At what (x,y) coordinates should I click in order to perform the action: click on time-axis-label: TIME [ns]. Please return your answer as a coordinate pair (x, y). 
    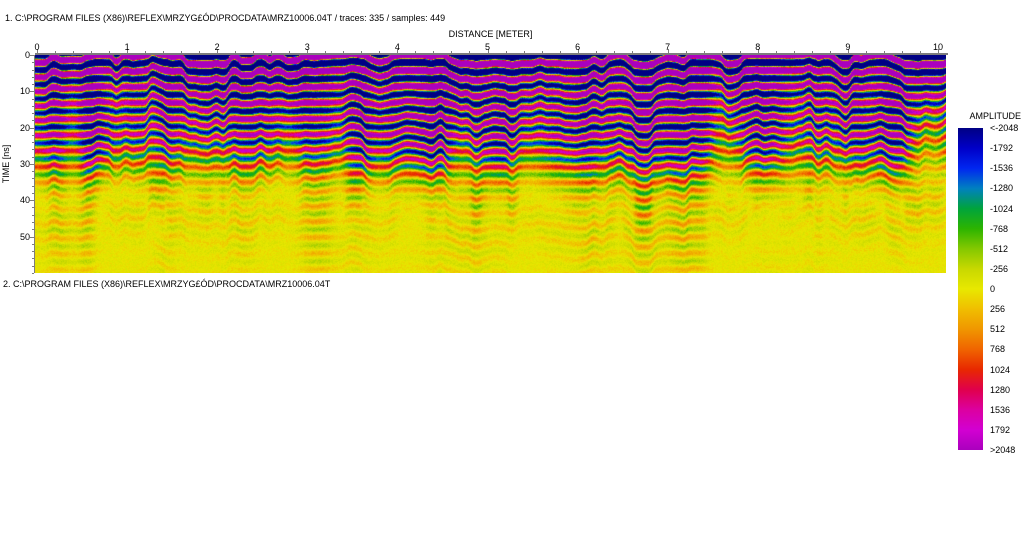
    Looking at the image, I should click on (6, 164).